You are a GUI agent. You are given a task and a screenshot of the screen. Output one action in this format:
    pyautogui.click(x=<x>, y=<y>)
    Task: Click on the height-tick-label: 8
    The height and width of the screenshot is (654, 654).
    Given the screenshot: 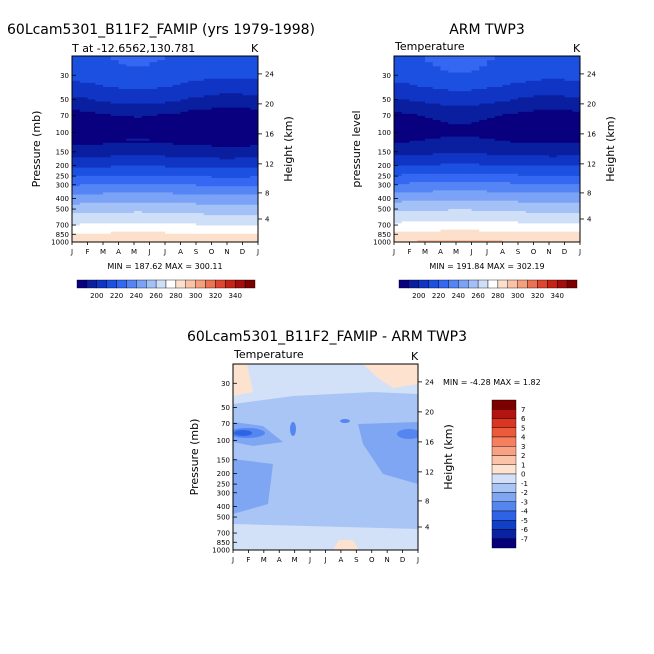 What is the action you would take?
    pyautogui.click(x=267, y=193)
    